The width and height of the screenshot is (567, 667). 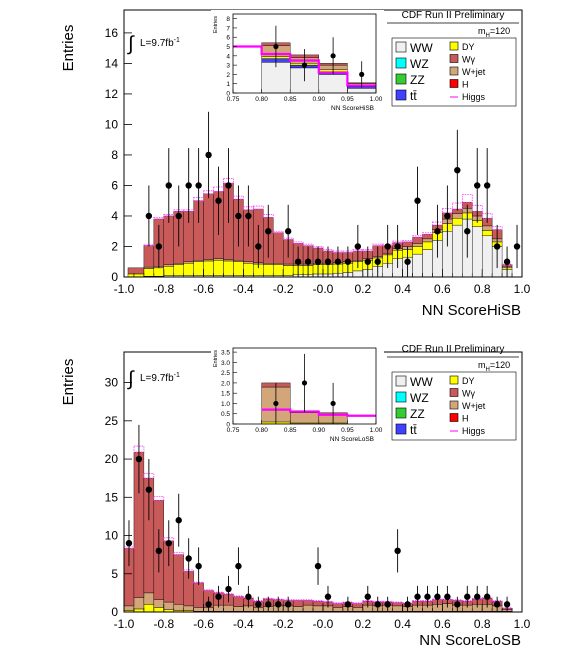 I want to click on y-tick-label: 12, so click(x=112, y=94).